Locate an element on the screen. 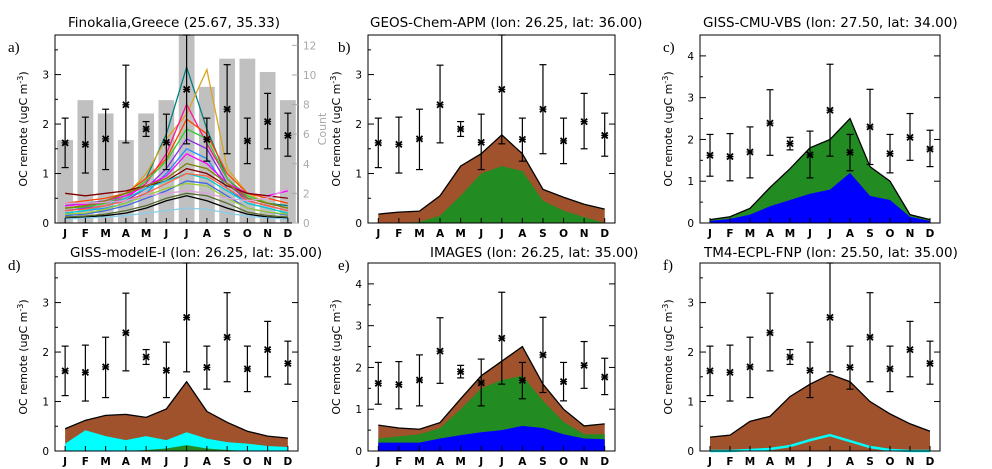 Image resolution: width=992 pixels, height=469 pixels. right-y-tick-label: 6 is located at coordinates (306, 135).